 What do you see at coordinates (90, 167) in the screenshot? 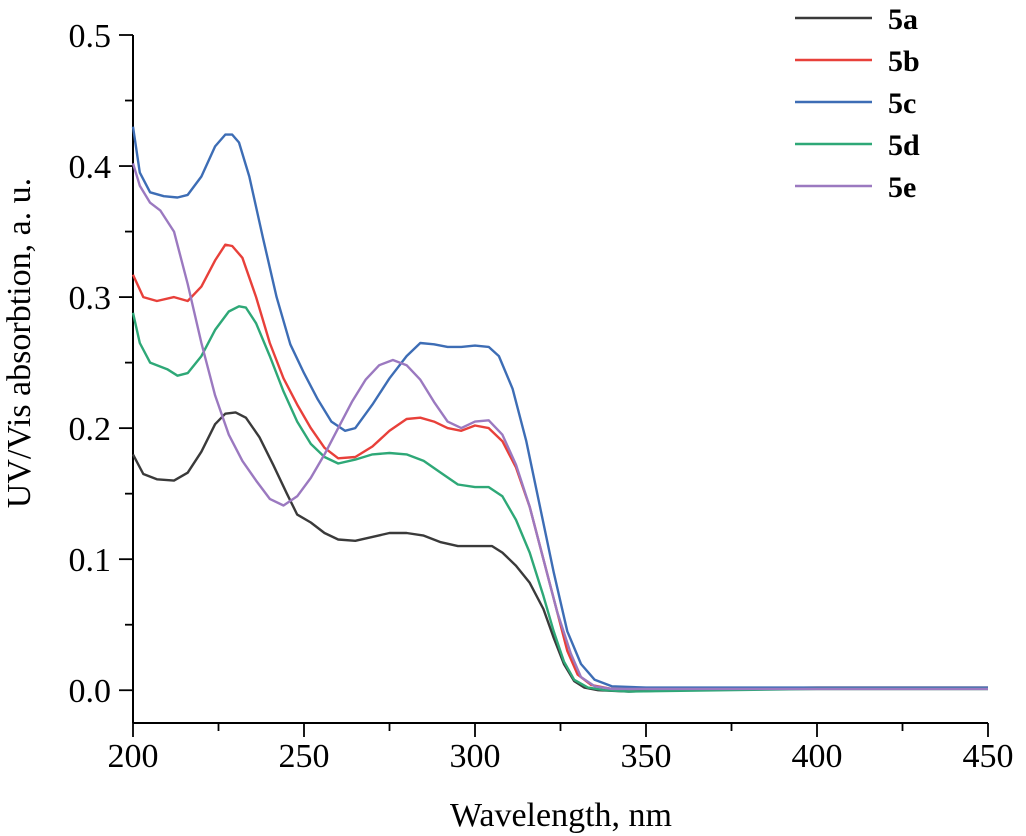
I see `y-tick-label: 0.4` at bounding box center [90, 167].